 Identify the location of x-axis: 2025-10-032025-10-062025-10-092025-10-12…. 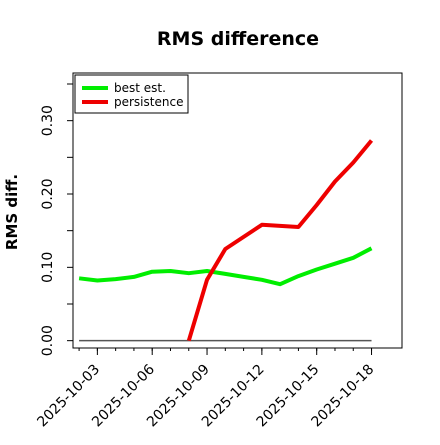
(205, 389).